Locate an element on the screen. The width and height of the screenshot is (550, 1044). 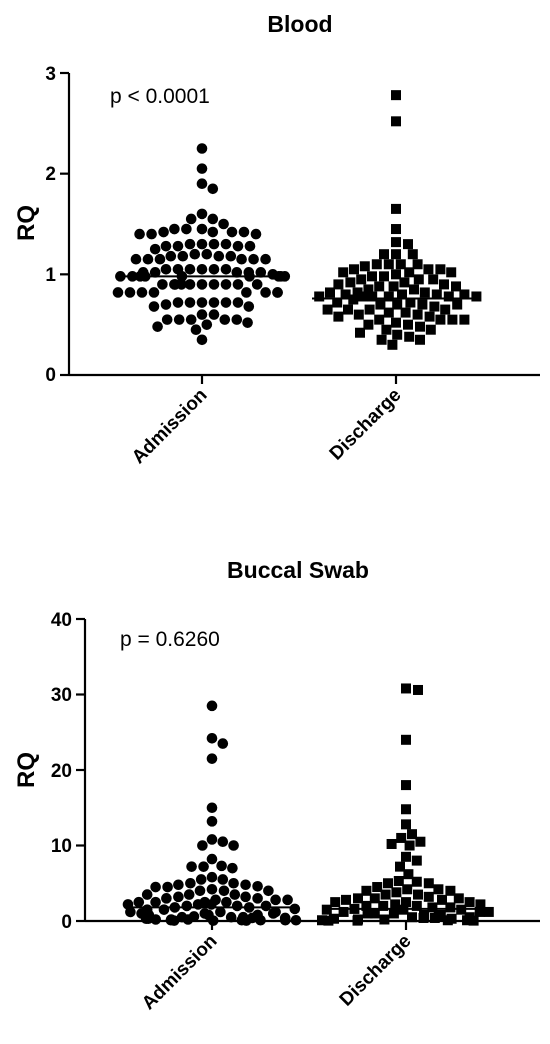
y-tick-label: 1 is located at coordinates (50, 275).